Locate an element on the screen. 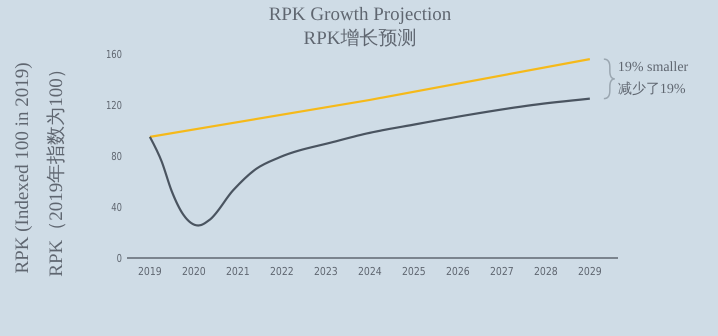 Image resolution: width=718 pixels, height=336 pixels. x-tick-label: 2023 is located at coordinates (326, 272).